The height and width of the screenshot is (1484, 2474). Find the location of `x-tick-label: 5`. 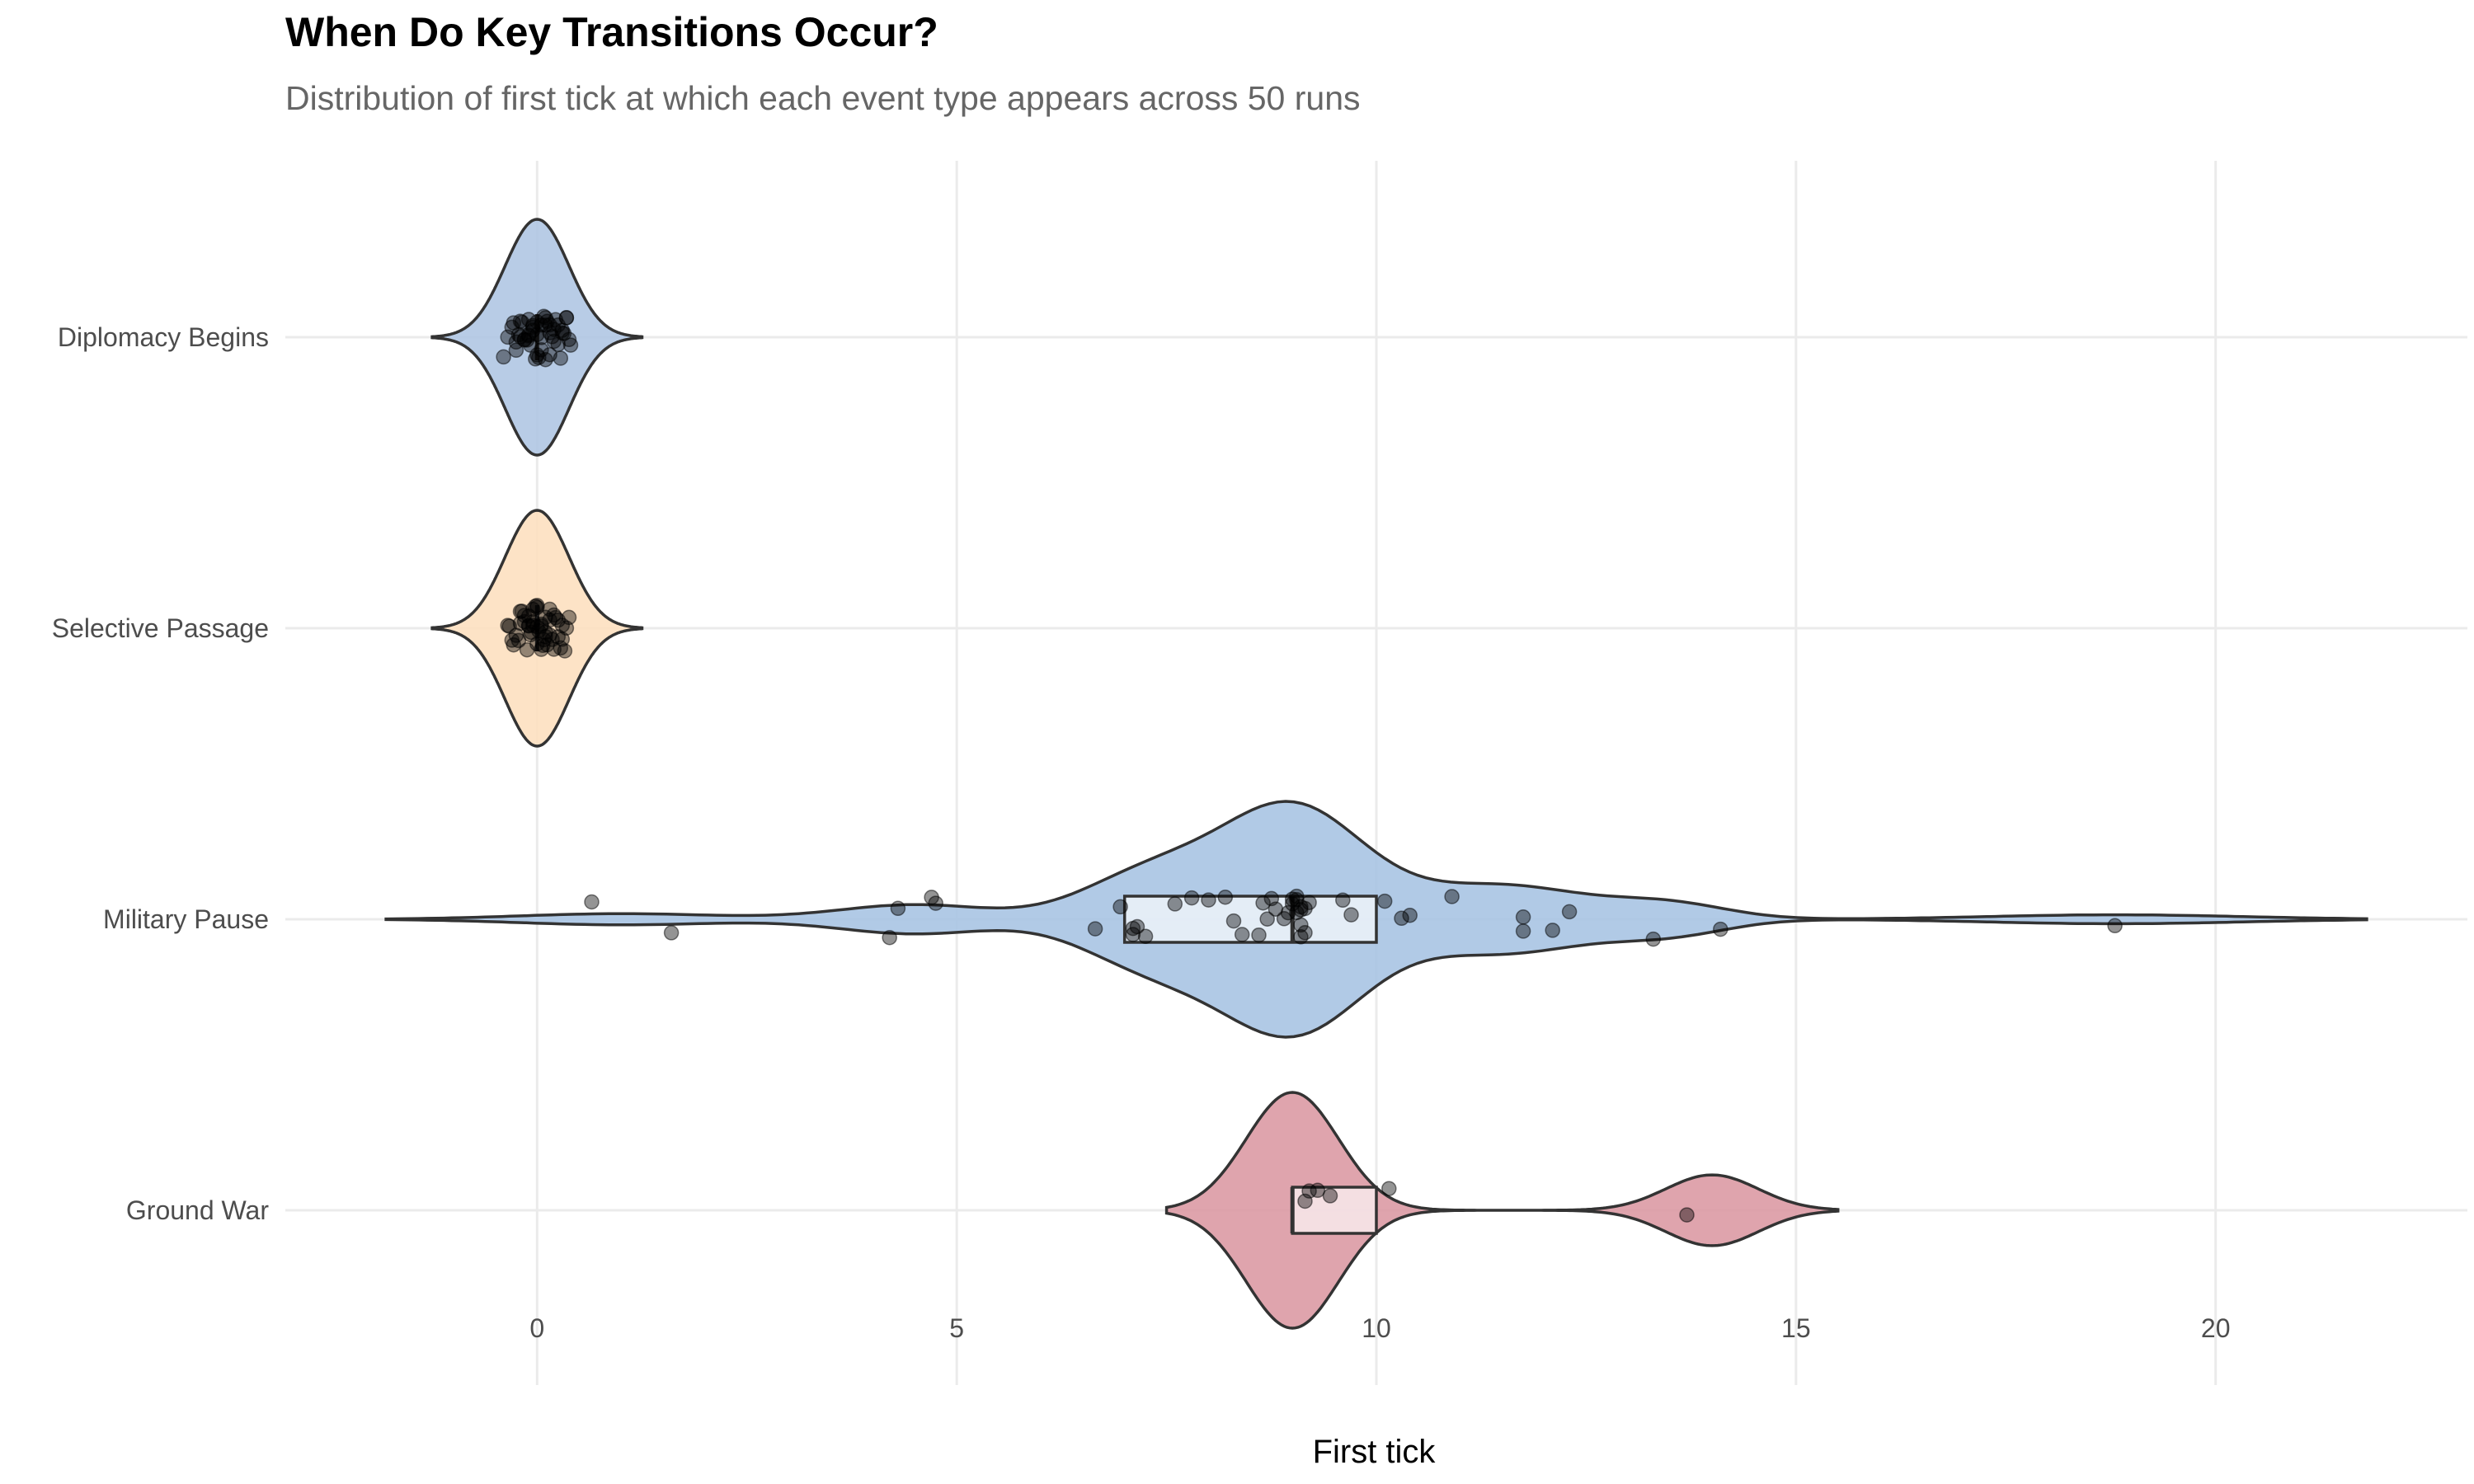

x-tick-label: 5 is located at coordinates (956, 1328).